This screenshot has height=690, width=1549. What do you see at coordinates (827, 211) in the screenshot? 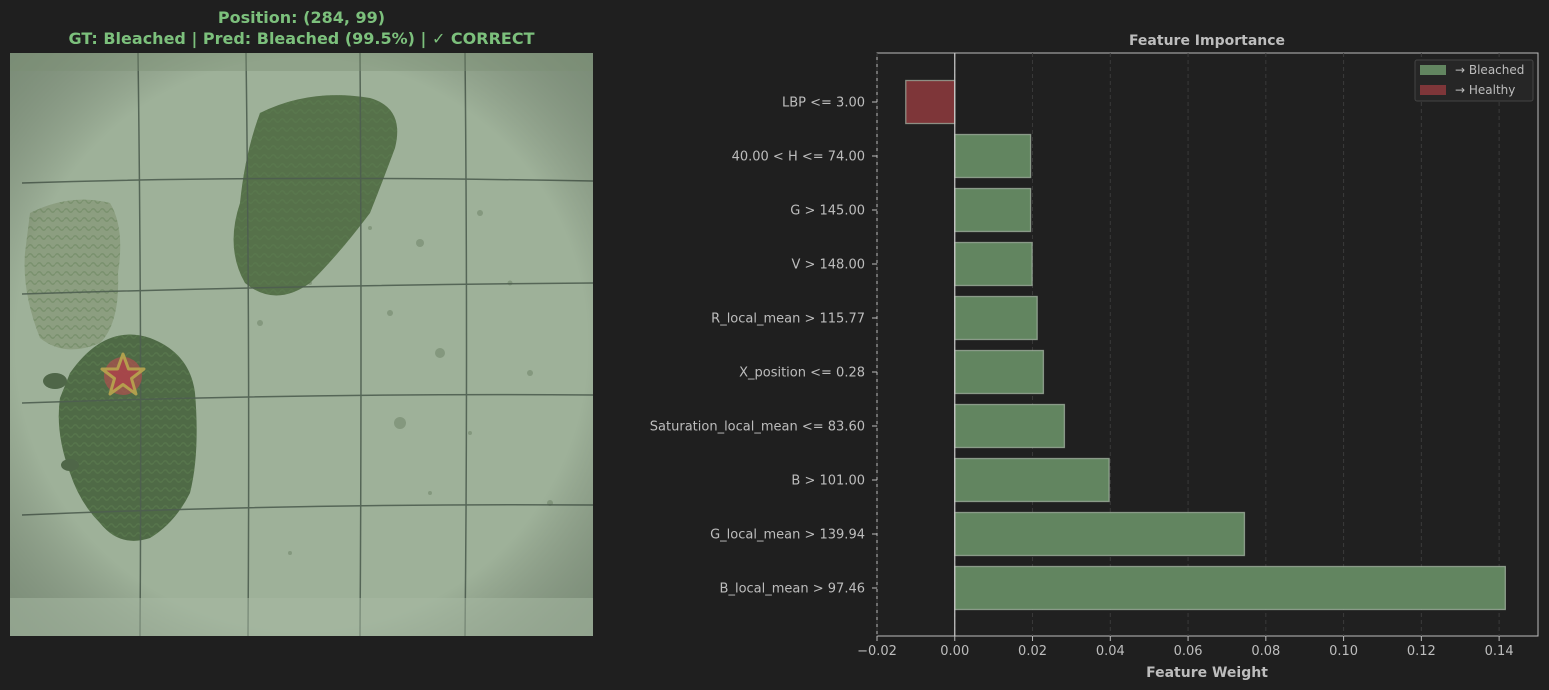
I see `y-tick-label: G > 145.00` at bounding box center [827, 211].